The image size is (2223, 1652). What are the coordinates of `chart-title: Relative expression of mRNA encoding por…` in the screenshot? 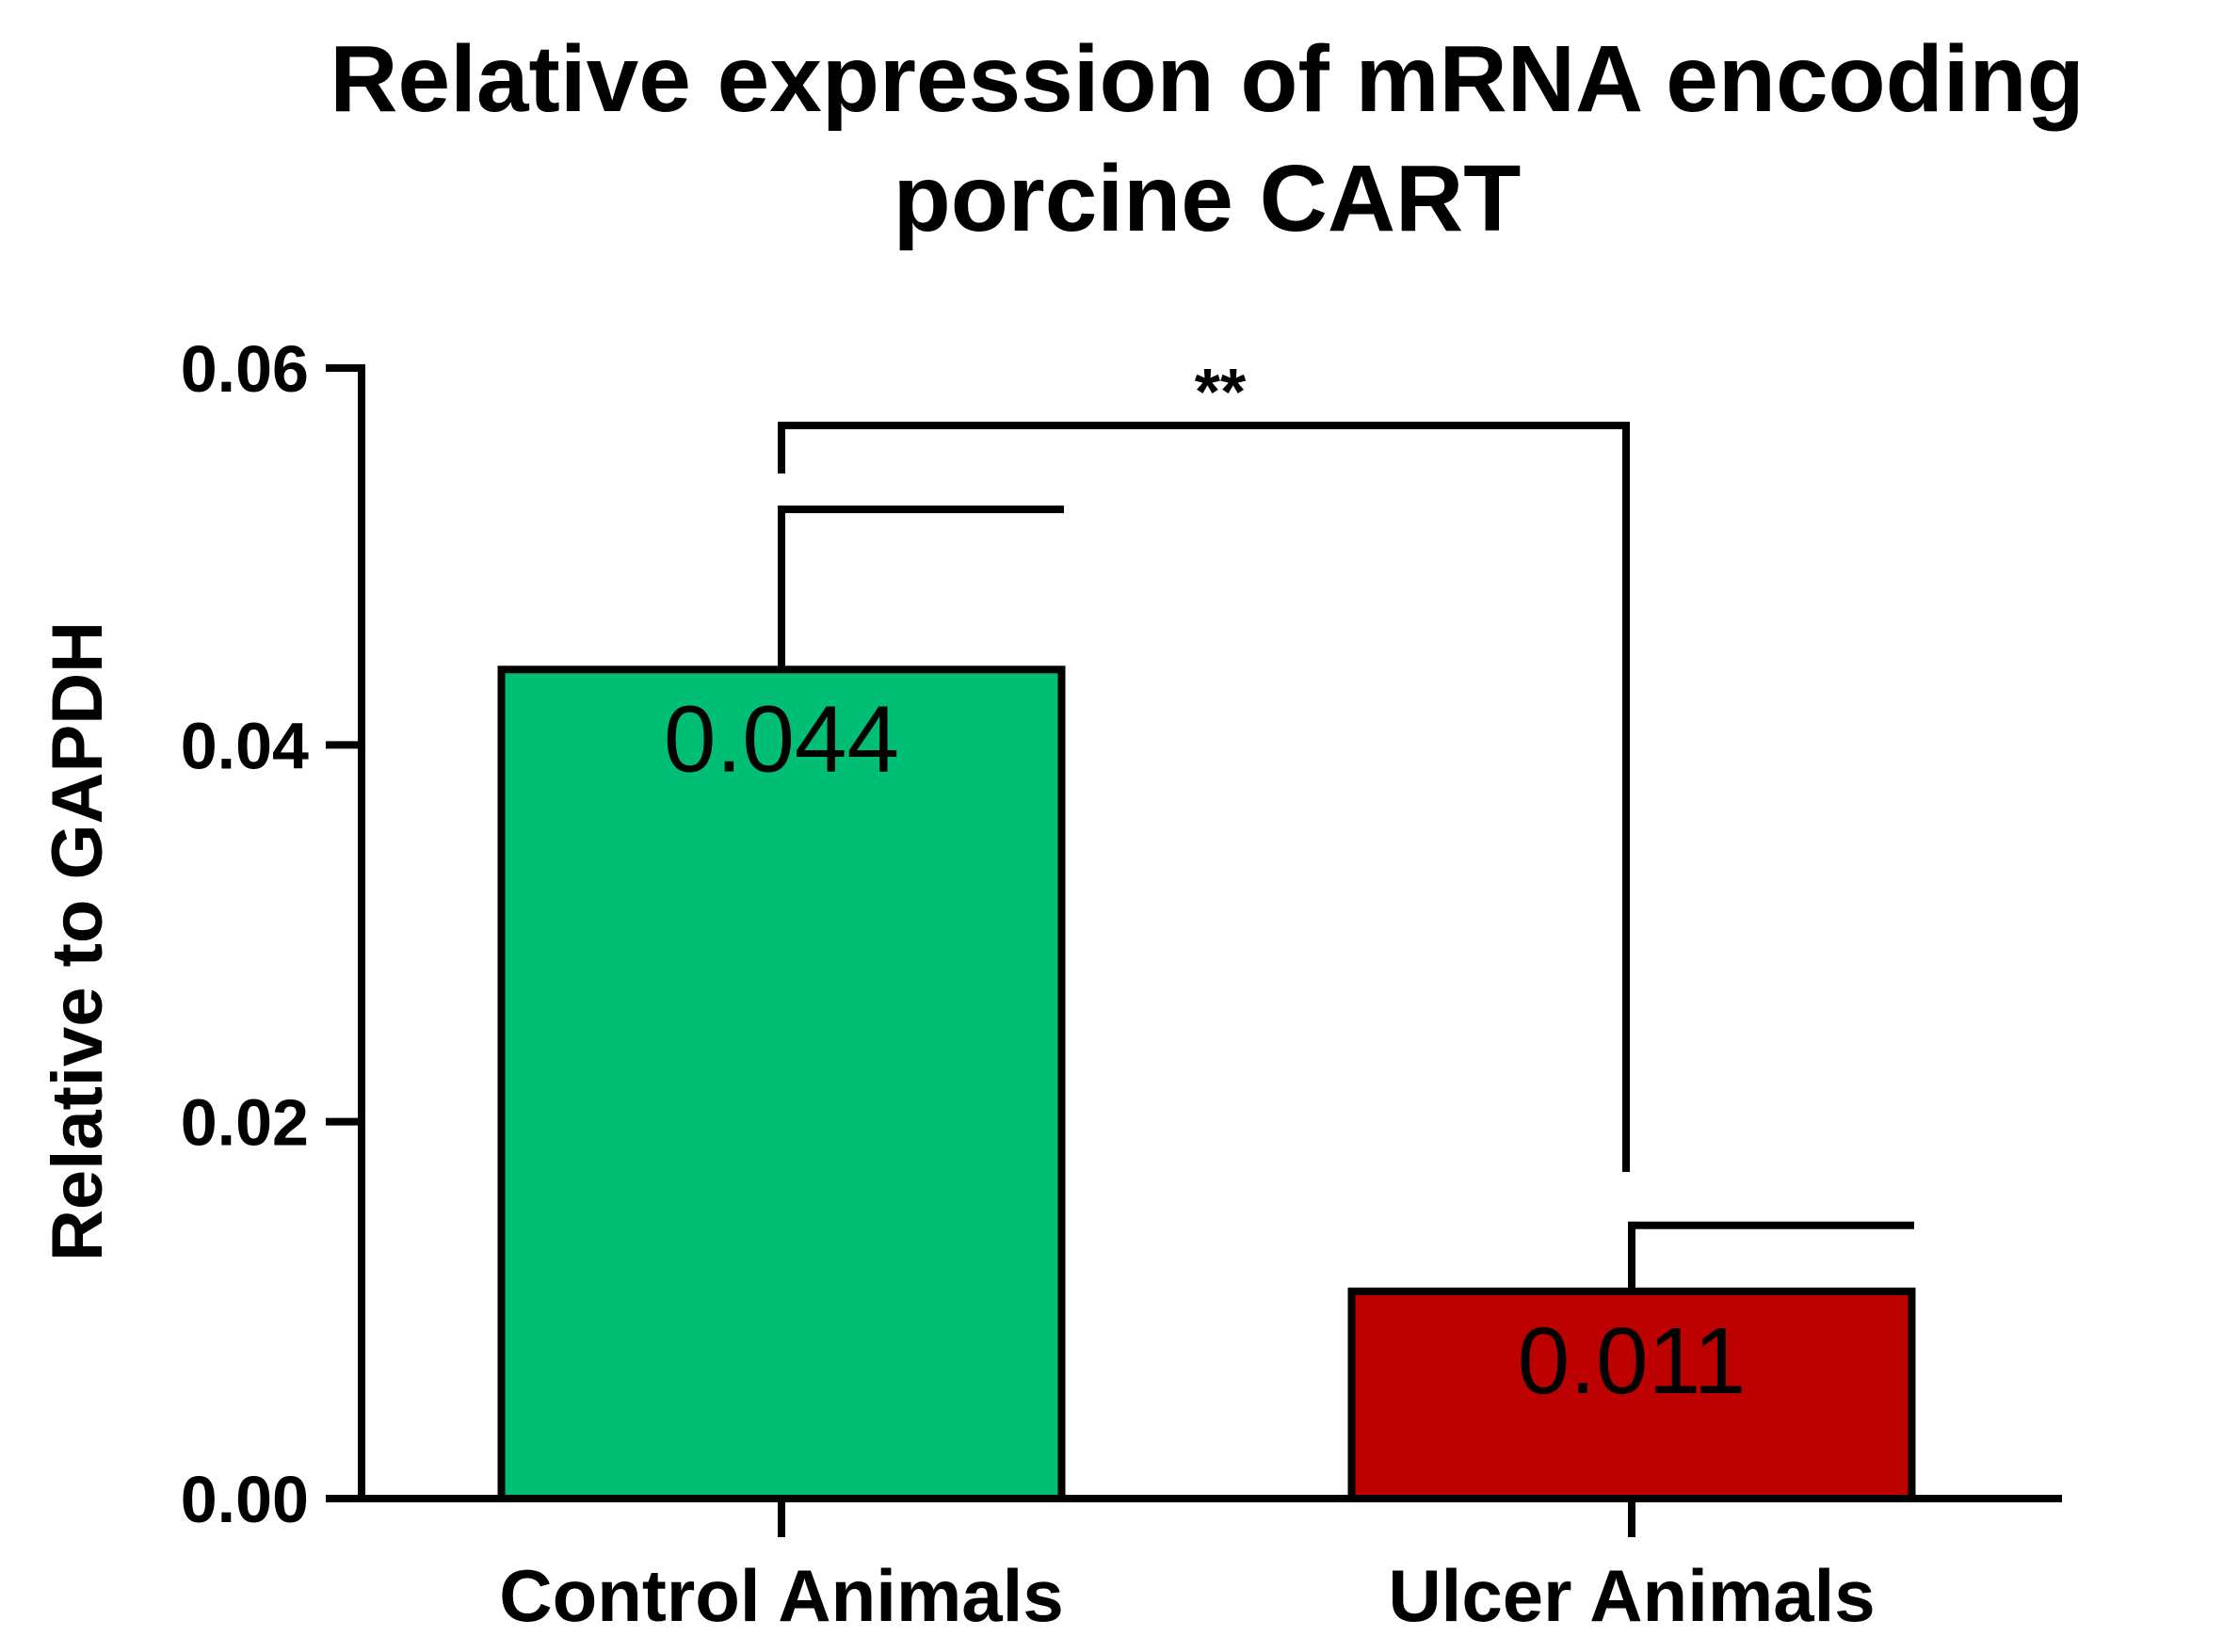 It's located at (1207, 138).